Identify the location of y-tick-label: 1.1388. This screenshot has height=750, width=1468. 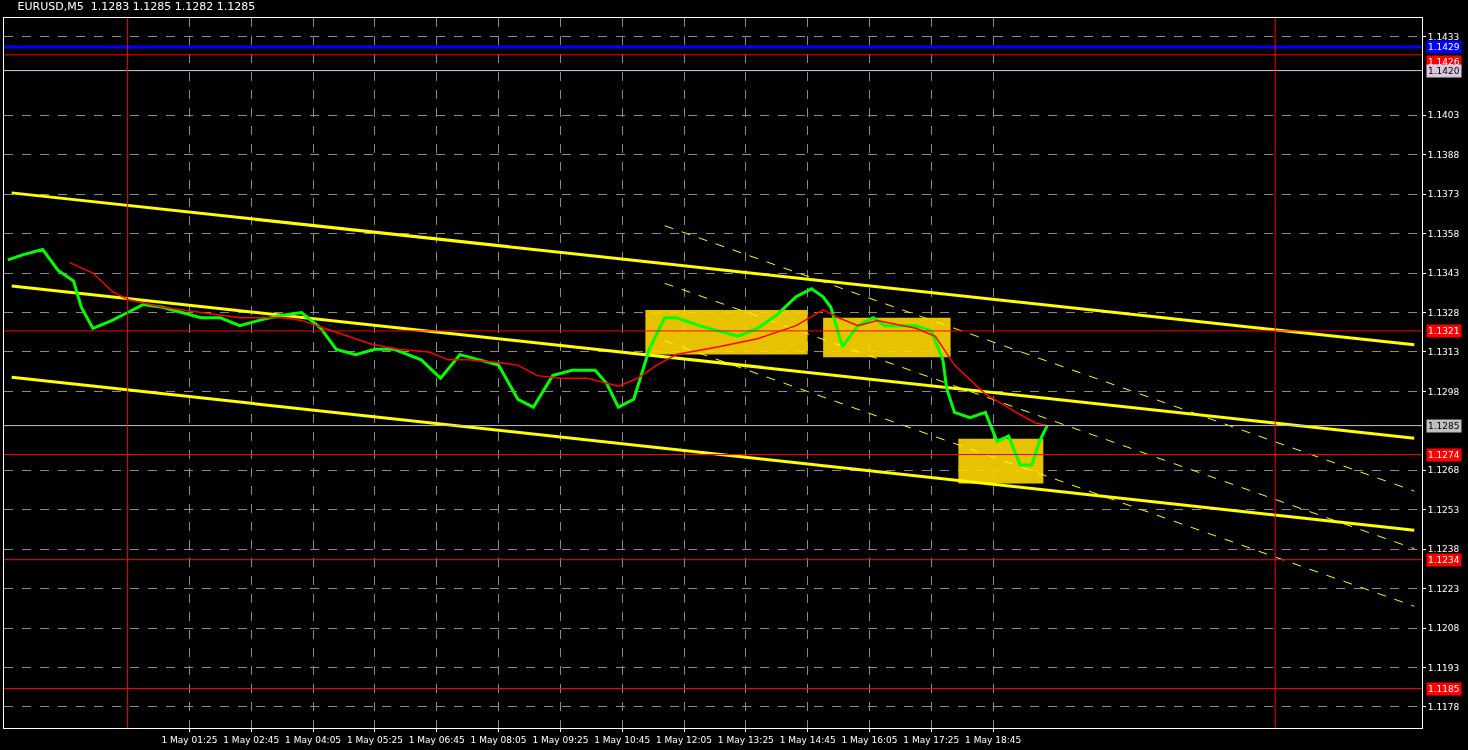
(1443, 154).